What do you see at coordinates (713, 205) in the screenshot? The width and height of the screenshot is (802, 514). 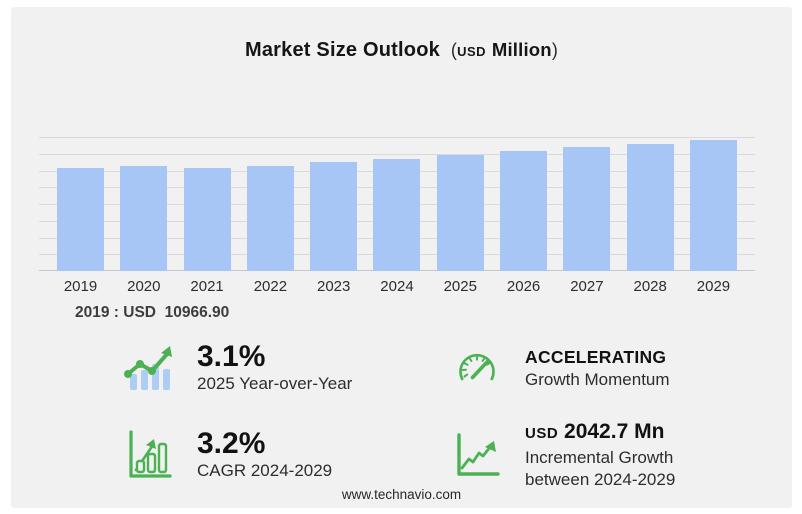 I see `bar-2029` at bounding box center [713, 205].